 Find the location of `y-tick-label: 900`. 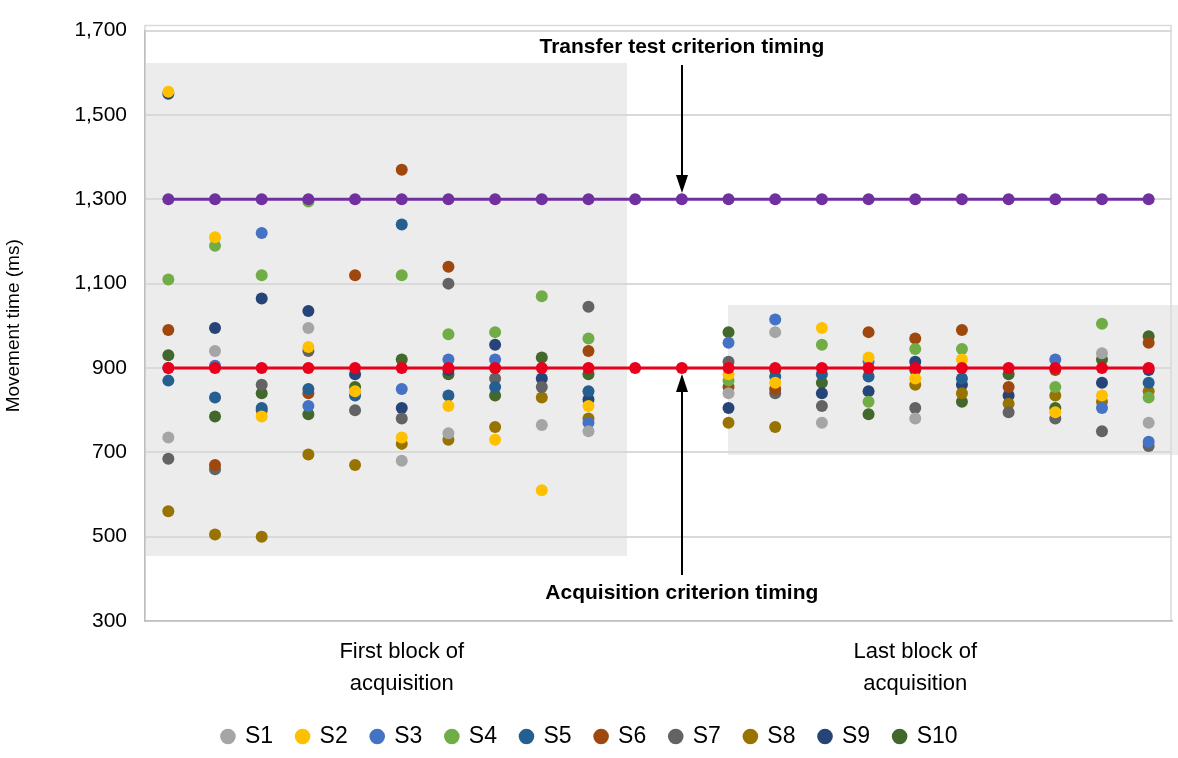

y-tick-label: 900 is located at coordinates (109, 366).